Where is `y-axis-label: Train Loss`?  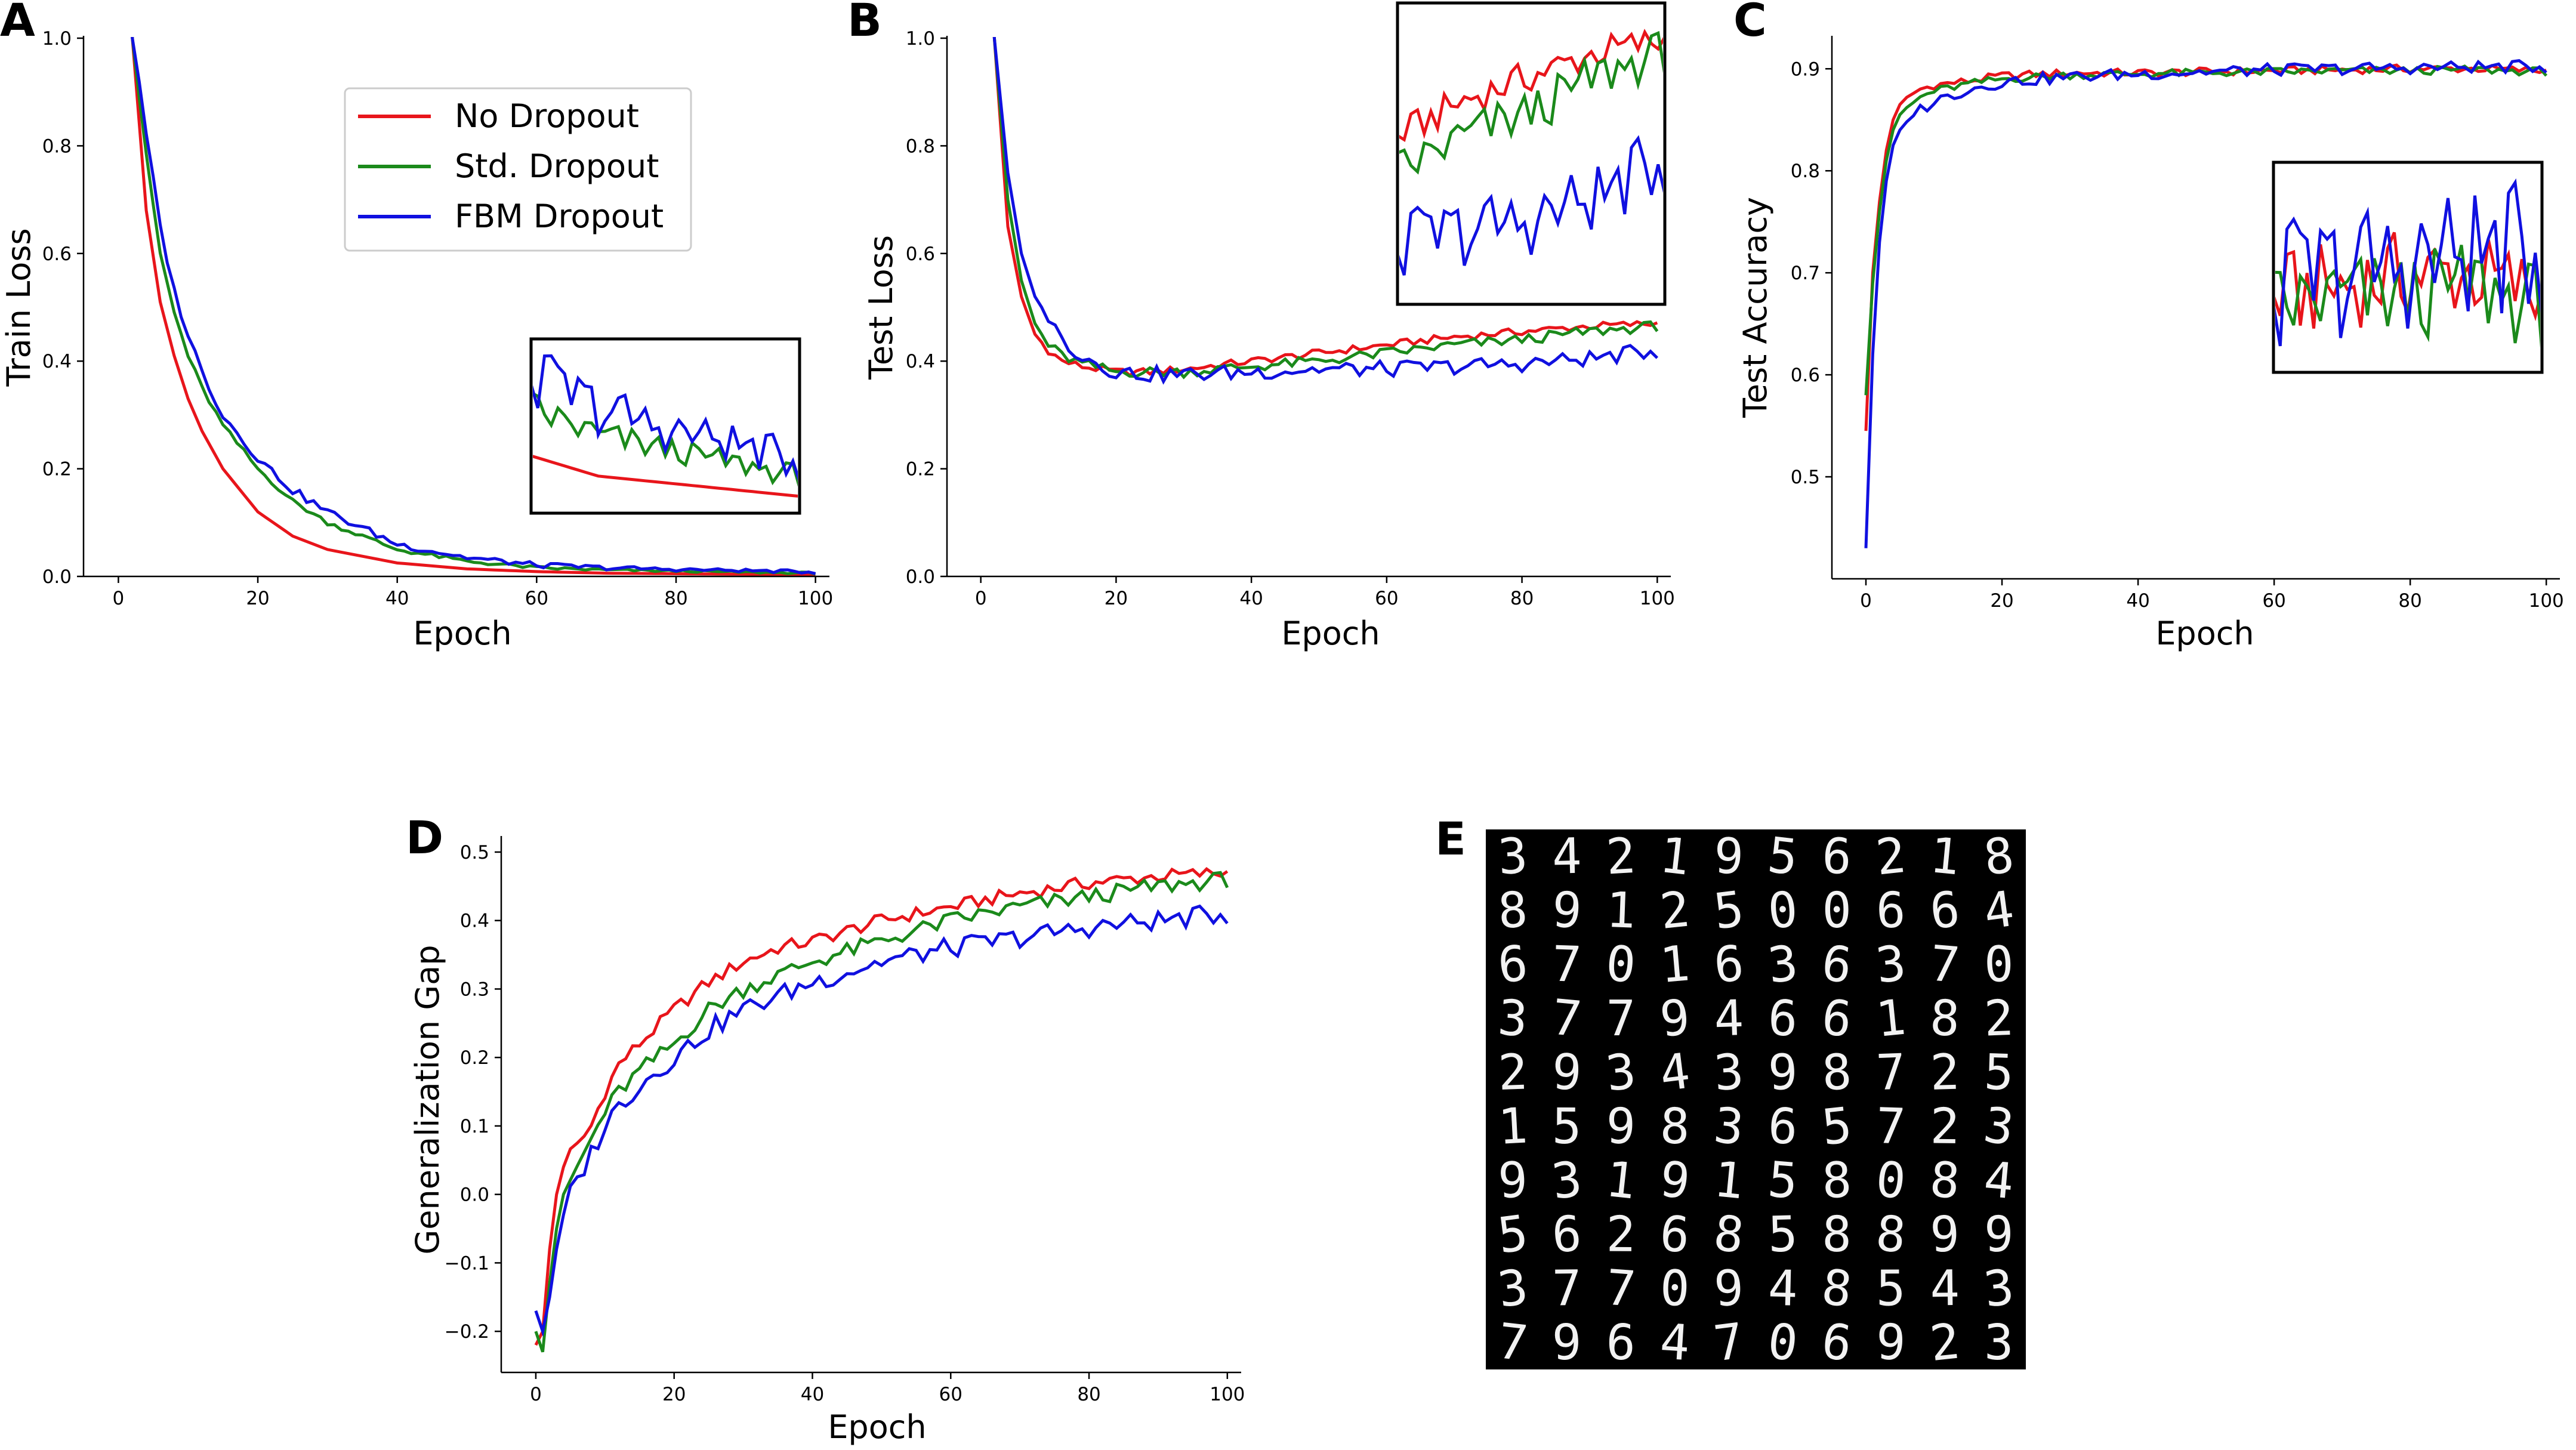
y-axis-label: Train Loss is located at coordinates (19, 307).